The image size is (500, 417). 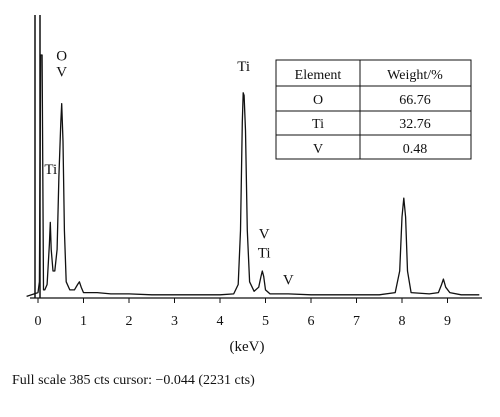 What do you see at coordinates (38, 321) in the screenshot?
I see `x-tick-label: 0` at bounding box center [38, 321].